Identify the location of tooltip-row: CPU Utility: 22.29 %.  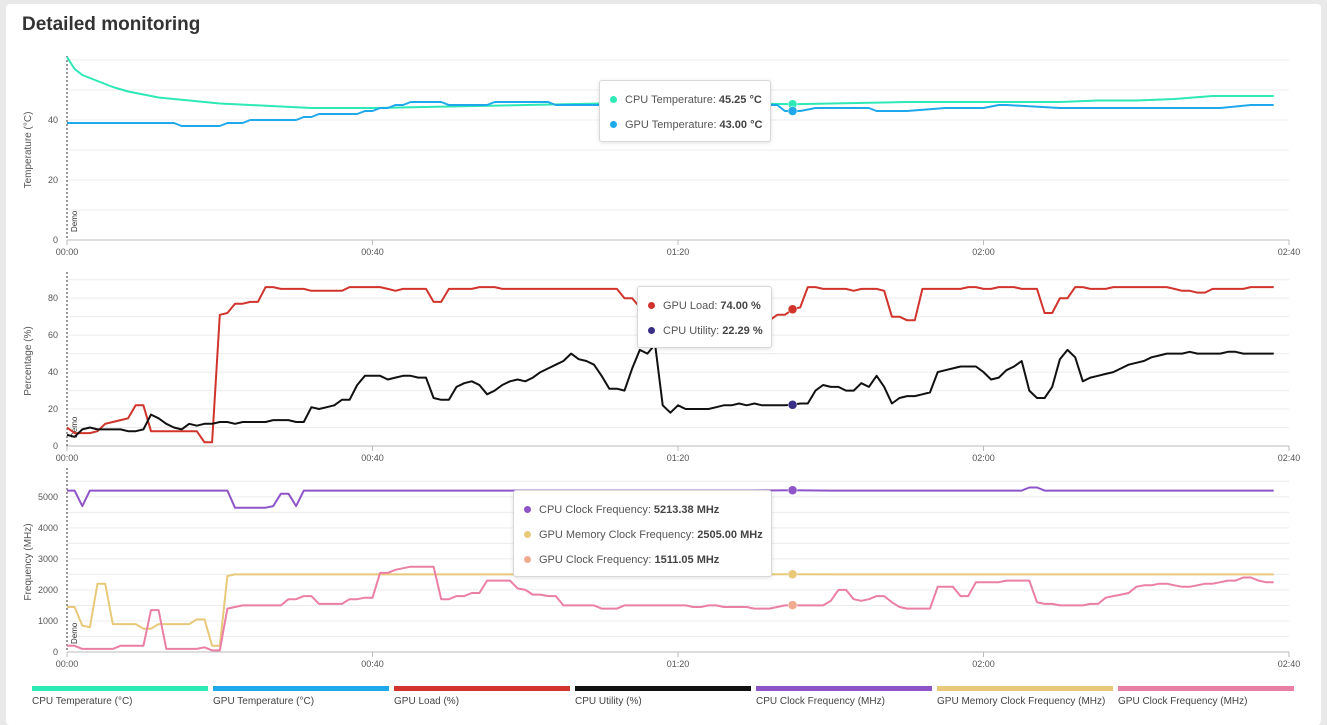
(705, 330).